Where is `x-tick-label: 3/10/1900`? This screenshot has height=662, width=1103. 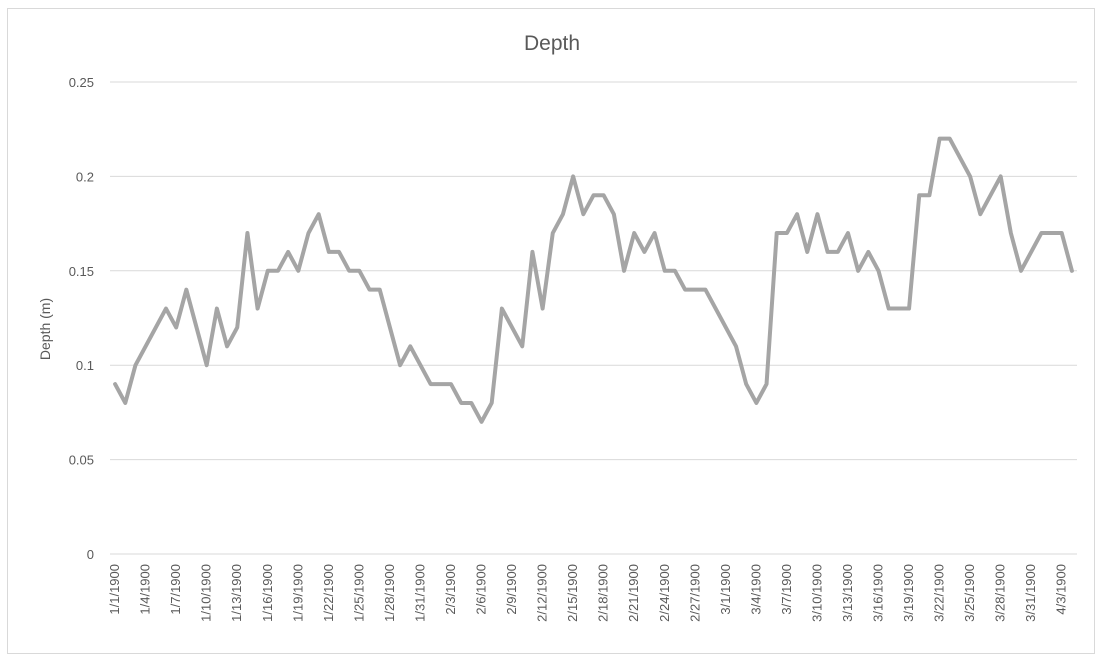
x-tick-label: 3/10/1900 is located at coordinates (816, 593).